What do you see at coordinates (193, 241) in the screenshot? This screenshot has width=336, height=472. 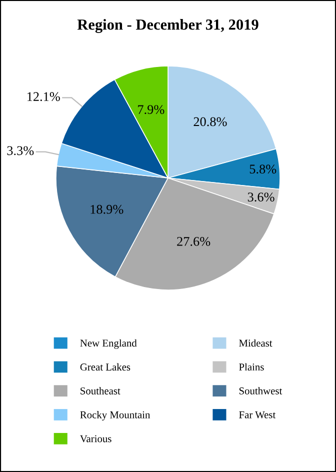 I see `data-label: 27.6%` at bounding box center [193, 241].